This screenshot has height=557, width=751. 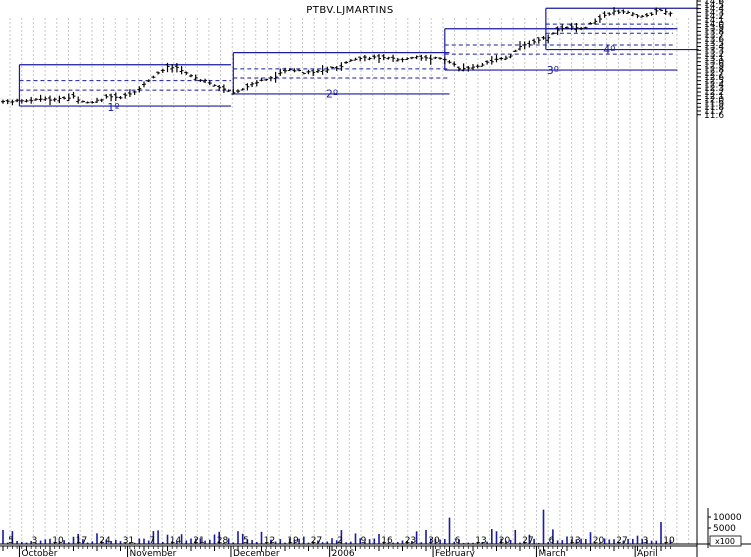 I want to click on day-tick-label: 30, so click(x=434, y=541).